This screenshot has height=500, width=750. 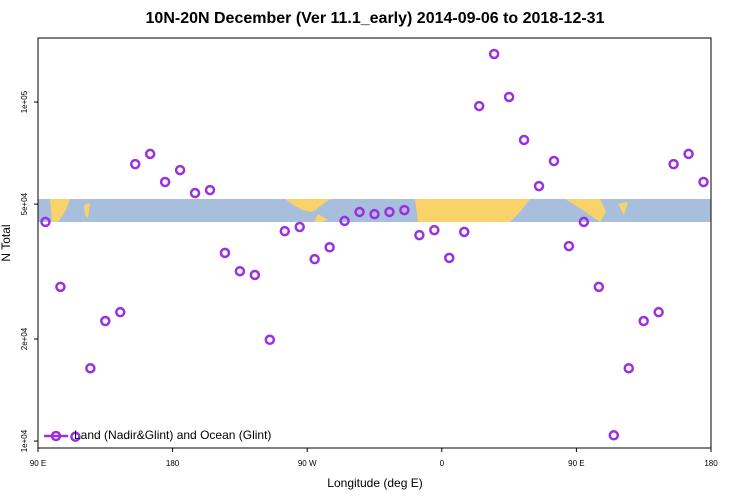 What do you see at coordinates (307, 463) in the screenshot?
I see `x-tick-label: 90 W` at bounding box center [307, 463].